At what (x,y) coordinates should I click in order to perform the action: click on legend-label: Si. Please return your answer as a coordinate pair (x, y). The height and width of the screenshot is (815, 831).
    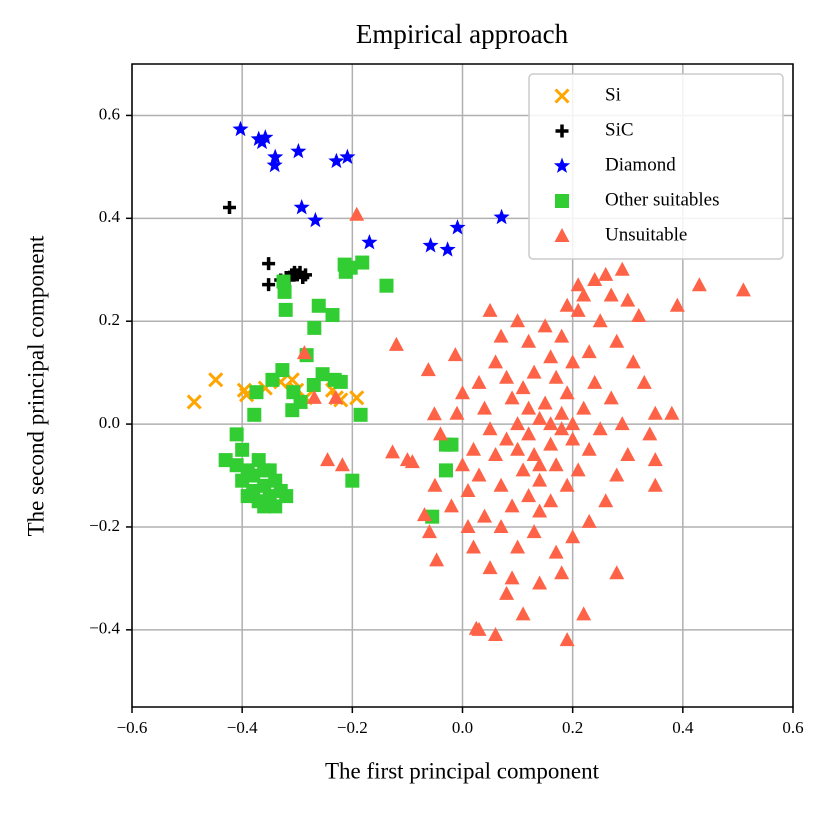
    Looking at the image, I should click on (613, 94).